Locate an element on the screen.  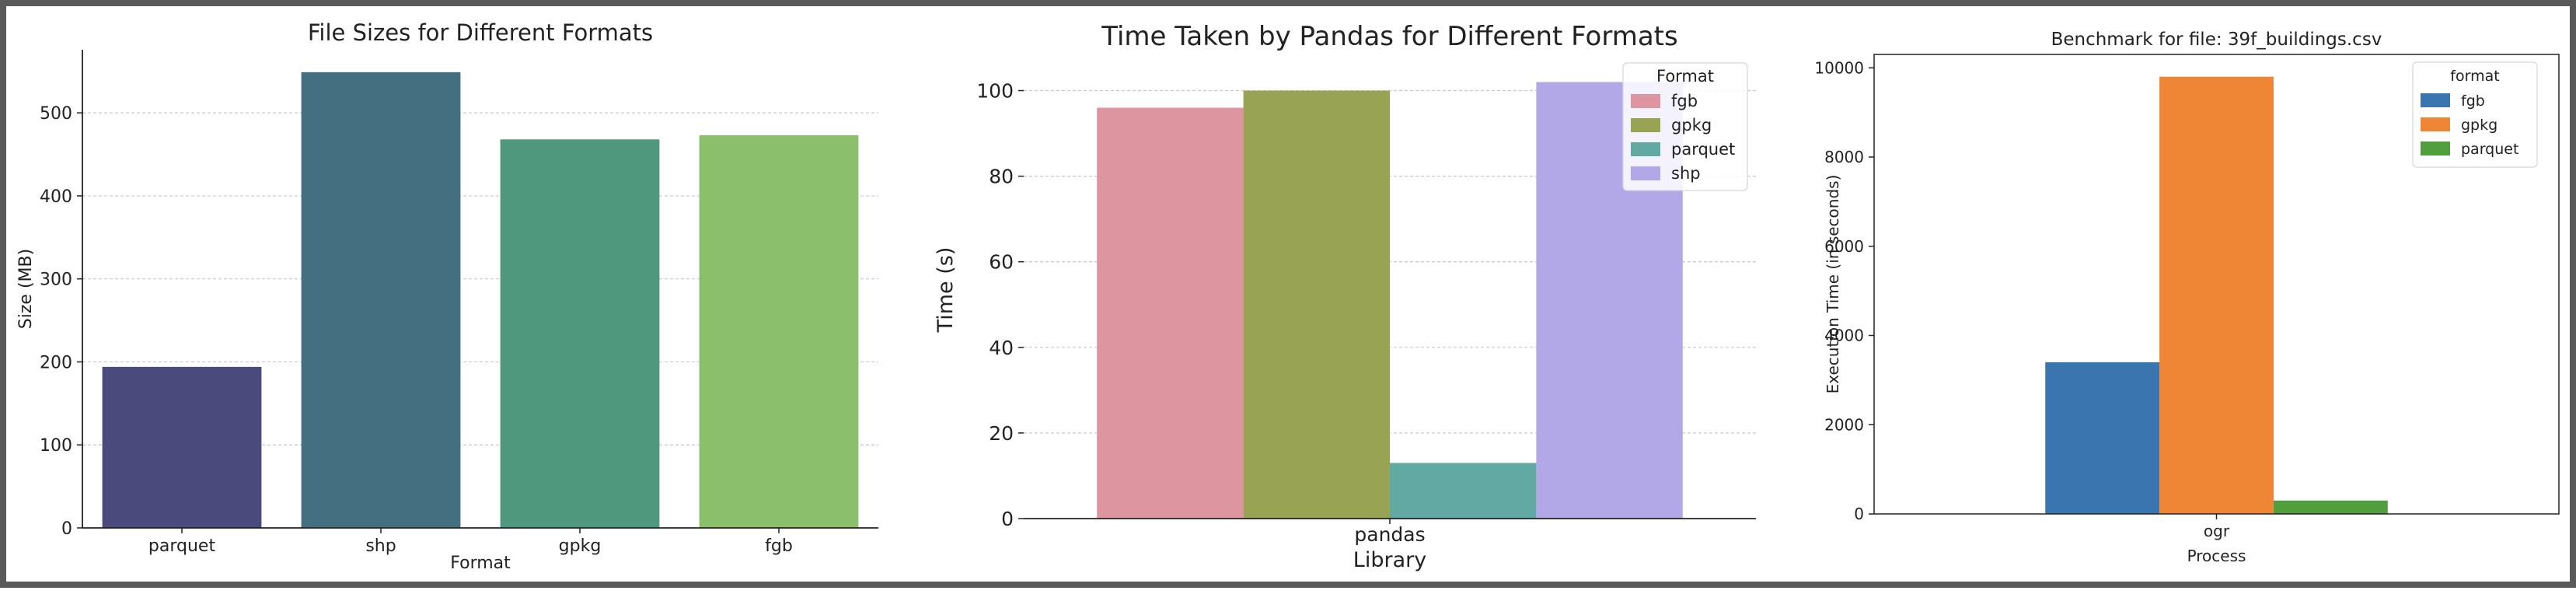
chart-title: Benchmark for file: 39f_buildings.csv is located at coordinates (2217, 40).